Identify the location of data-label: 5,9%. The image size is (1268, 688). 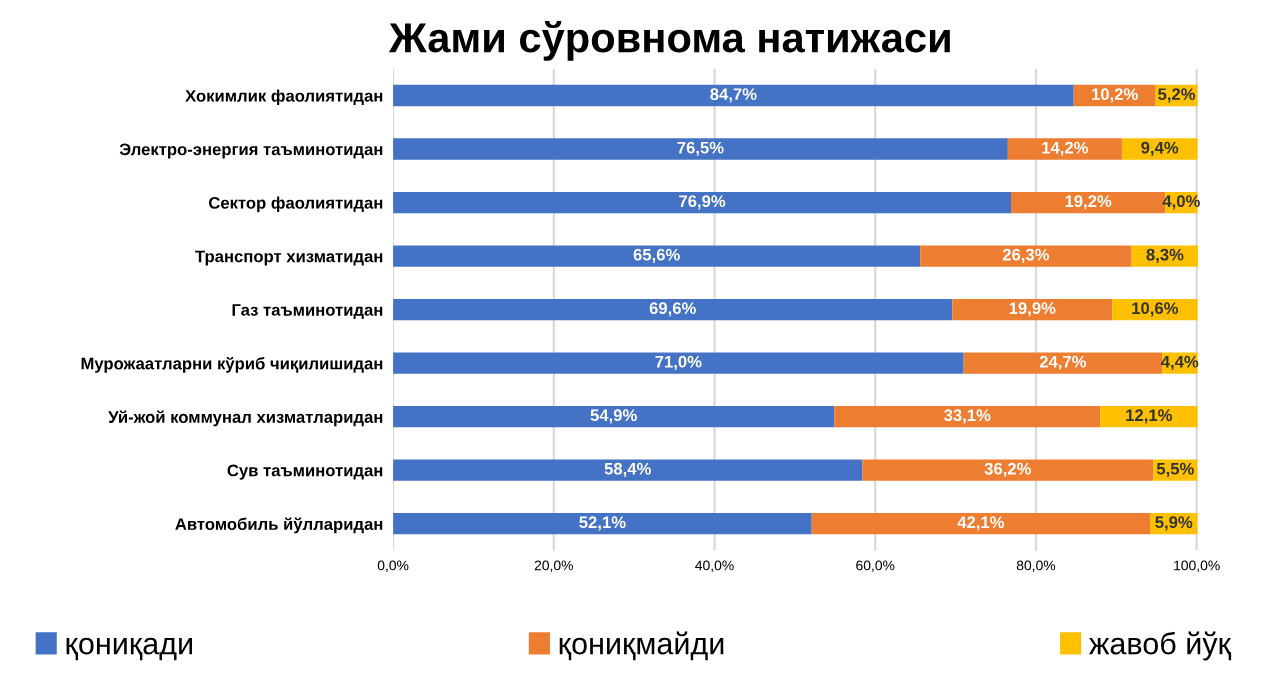
(1174, 523).